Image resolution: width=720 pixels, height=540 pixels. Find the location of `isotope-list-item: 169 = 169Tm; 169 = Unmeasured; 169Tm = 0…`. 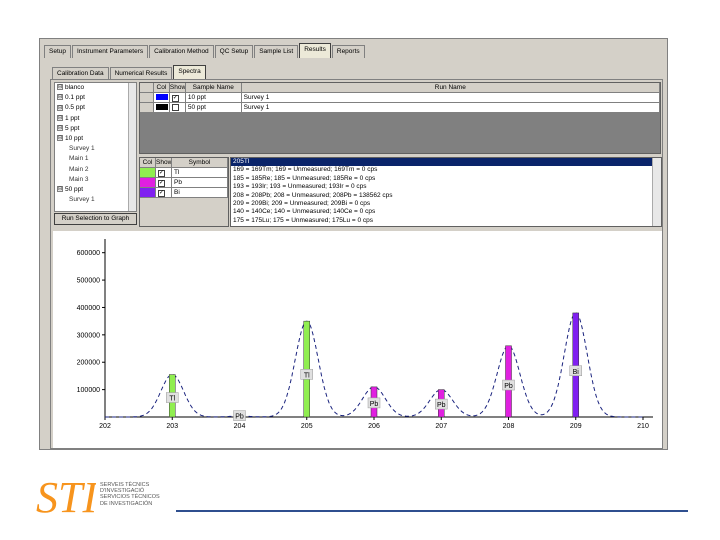

isotope-list-item: 169 = 169Tm; 169 = Unmeasured; 169Tm = 0… is located at coordinates (305, 170).